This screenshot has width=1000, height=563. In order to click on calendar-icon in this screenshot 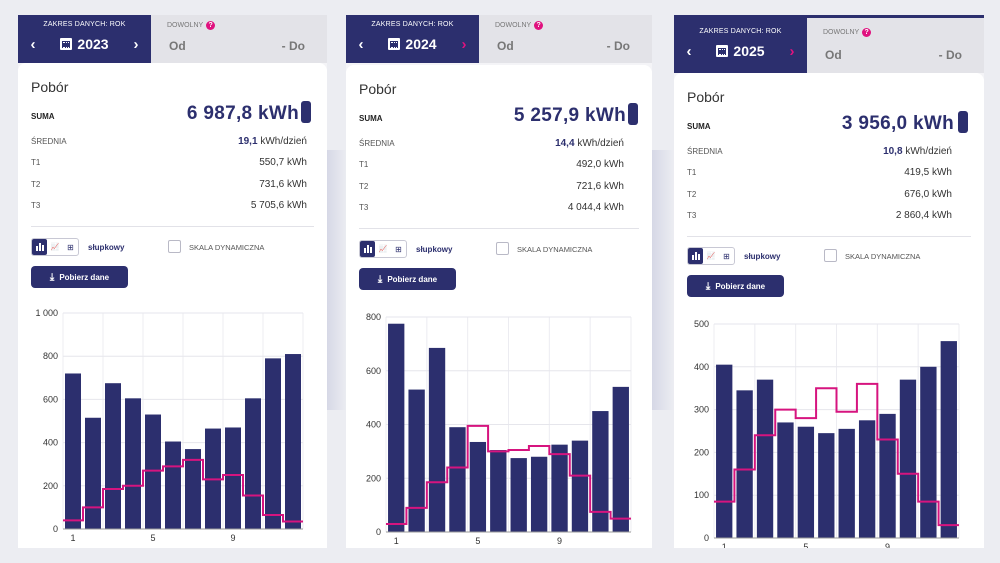, I will do `click(394, 44)`.